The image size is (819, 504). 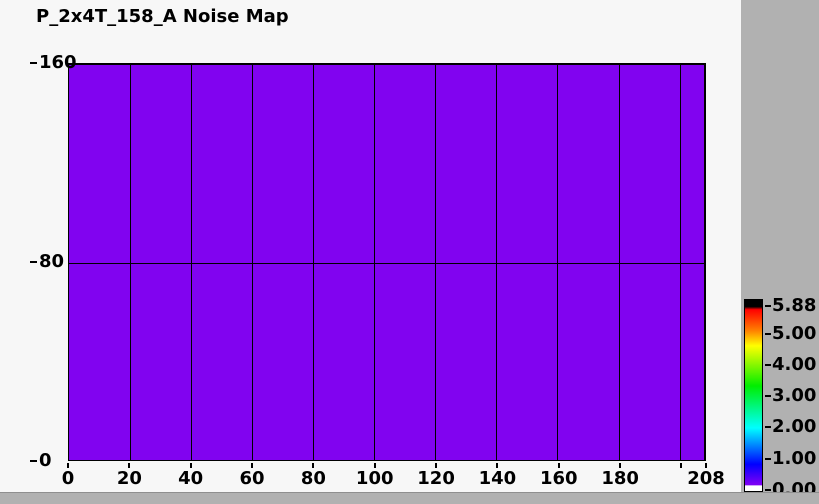 I want to click on colorbar-tick-row: 5.00, so click(x=791, y=333).